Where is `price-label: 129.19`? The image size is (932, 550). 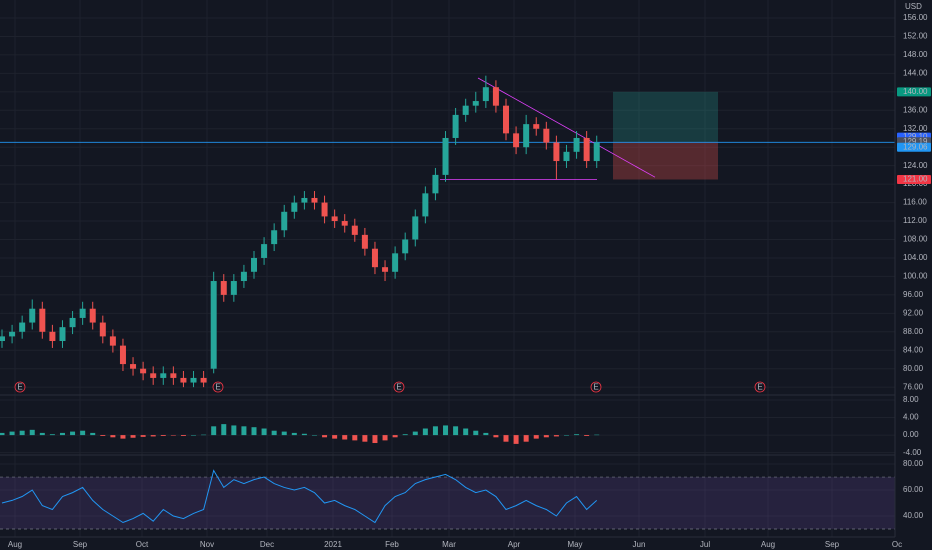
price-label: 129.19 is located at coordinates (915, 141).